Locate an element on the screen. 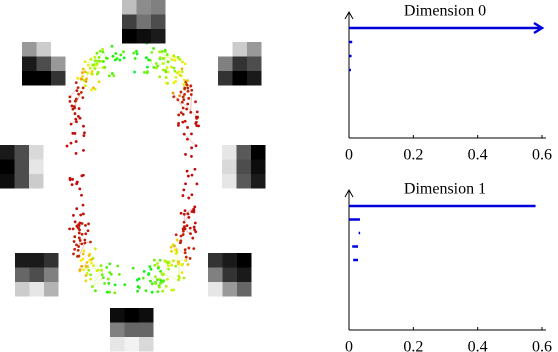 This screenshot has height=352, width=558. chart-title: Dimension 1 is located at coordinates (445, 189).